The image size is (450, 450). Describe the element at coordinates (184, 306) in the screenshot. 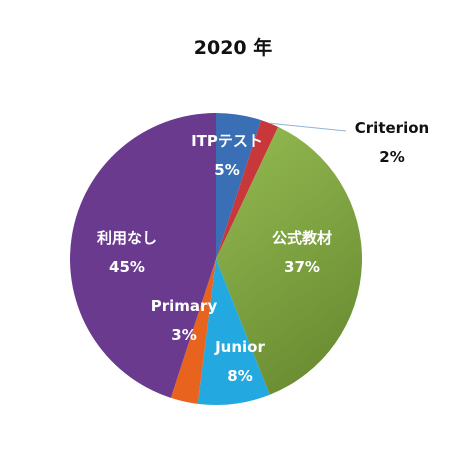

I see `slice-label-name-4: Primary` at that location.